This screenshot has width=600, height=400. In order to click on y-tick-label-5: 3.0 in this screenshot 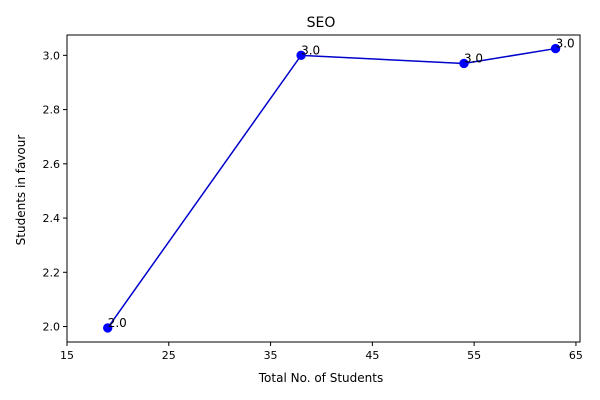, I will do `click(52, 55)`.